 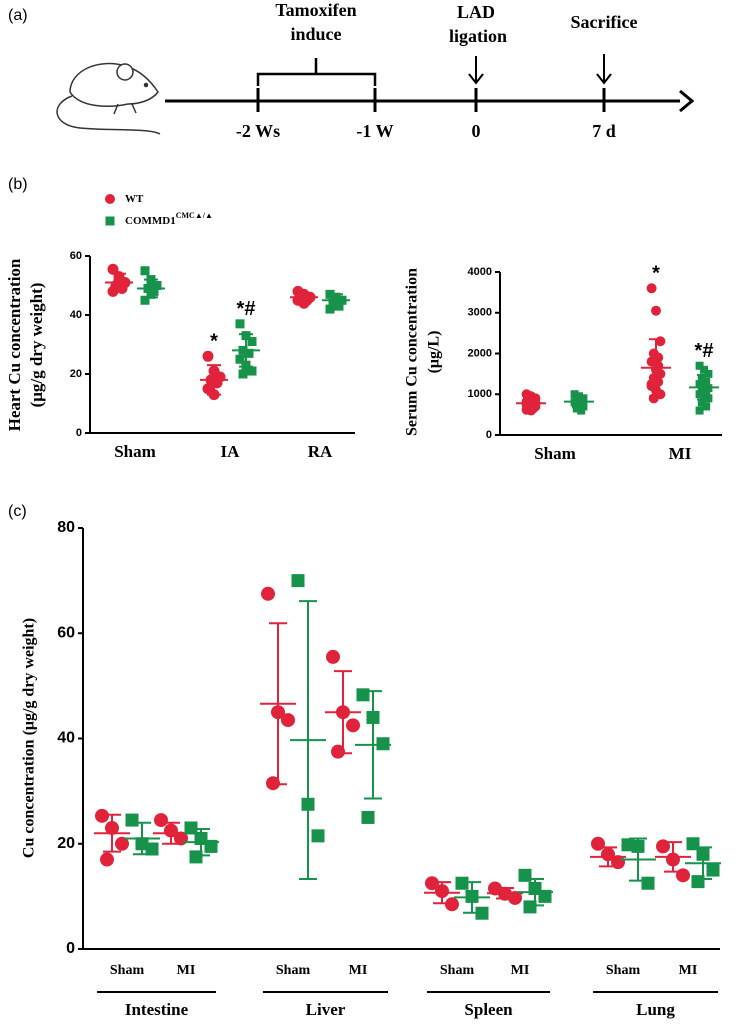 What do you see at coordinates (476, 12) in the screenshot?
I see `event-label: LAD` at bounding box center [476, 12].